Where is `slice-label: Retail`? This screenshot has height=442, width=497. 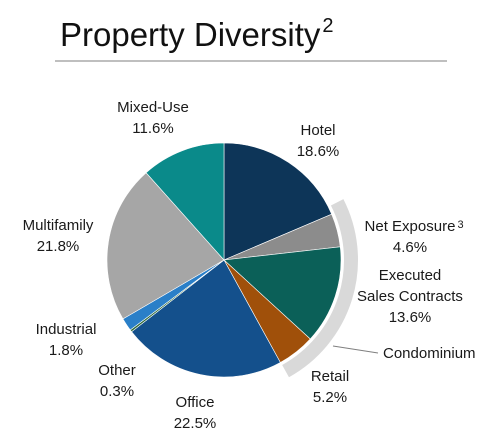
slice-label: Retail is located at coordinates (330, 376).